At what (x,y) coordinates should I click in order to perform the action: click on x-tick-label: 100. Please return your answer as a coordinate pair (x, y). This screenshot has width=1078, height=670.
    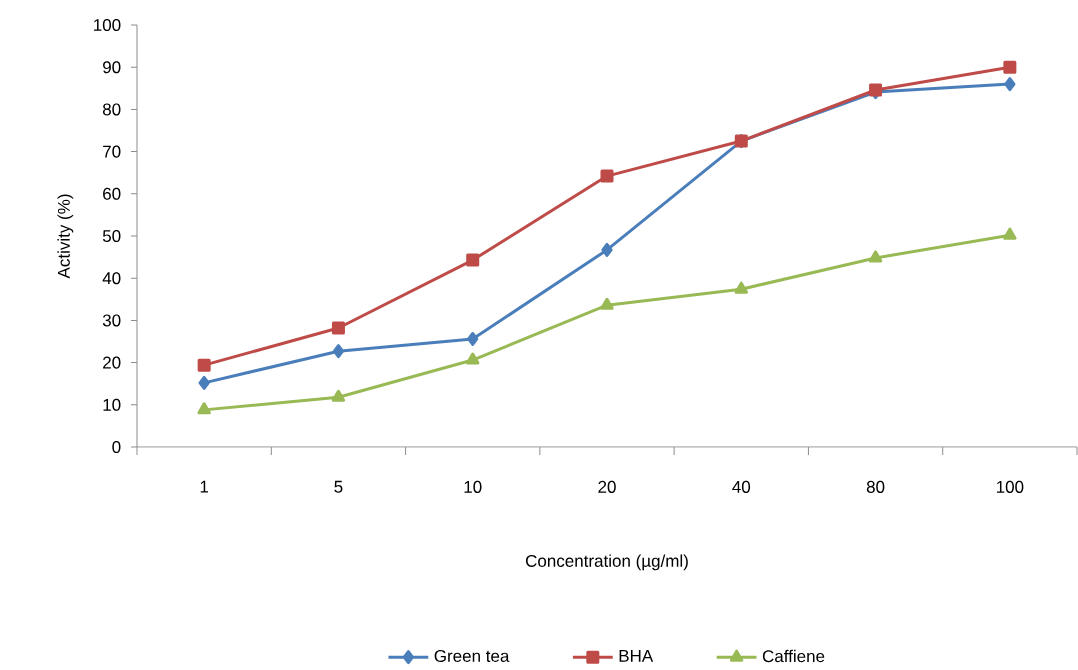
    Looking at the image, I should click on (1010, 486).